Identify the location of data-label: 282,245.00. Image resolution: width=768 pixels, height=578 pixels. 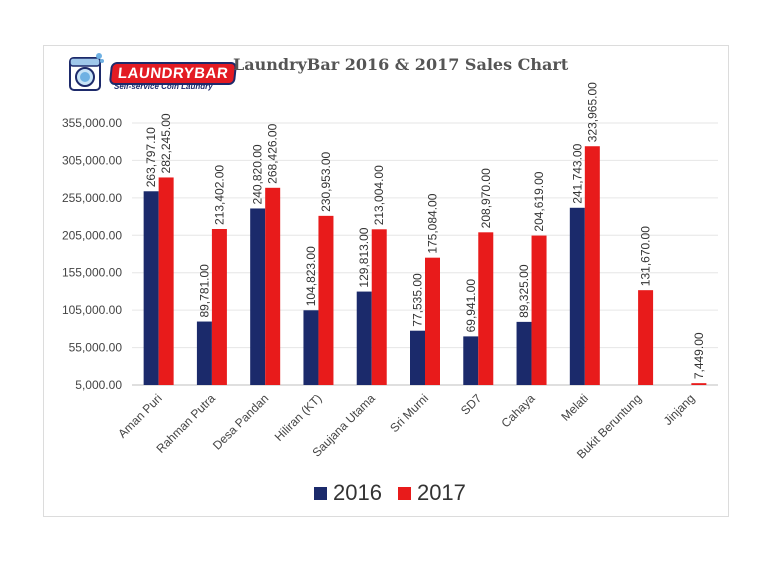
(166, 143).